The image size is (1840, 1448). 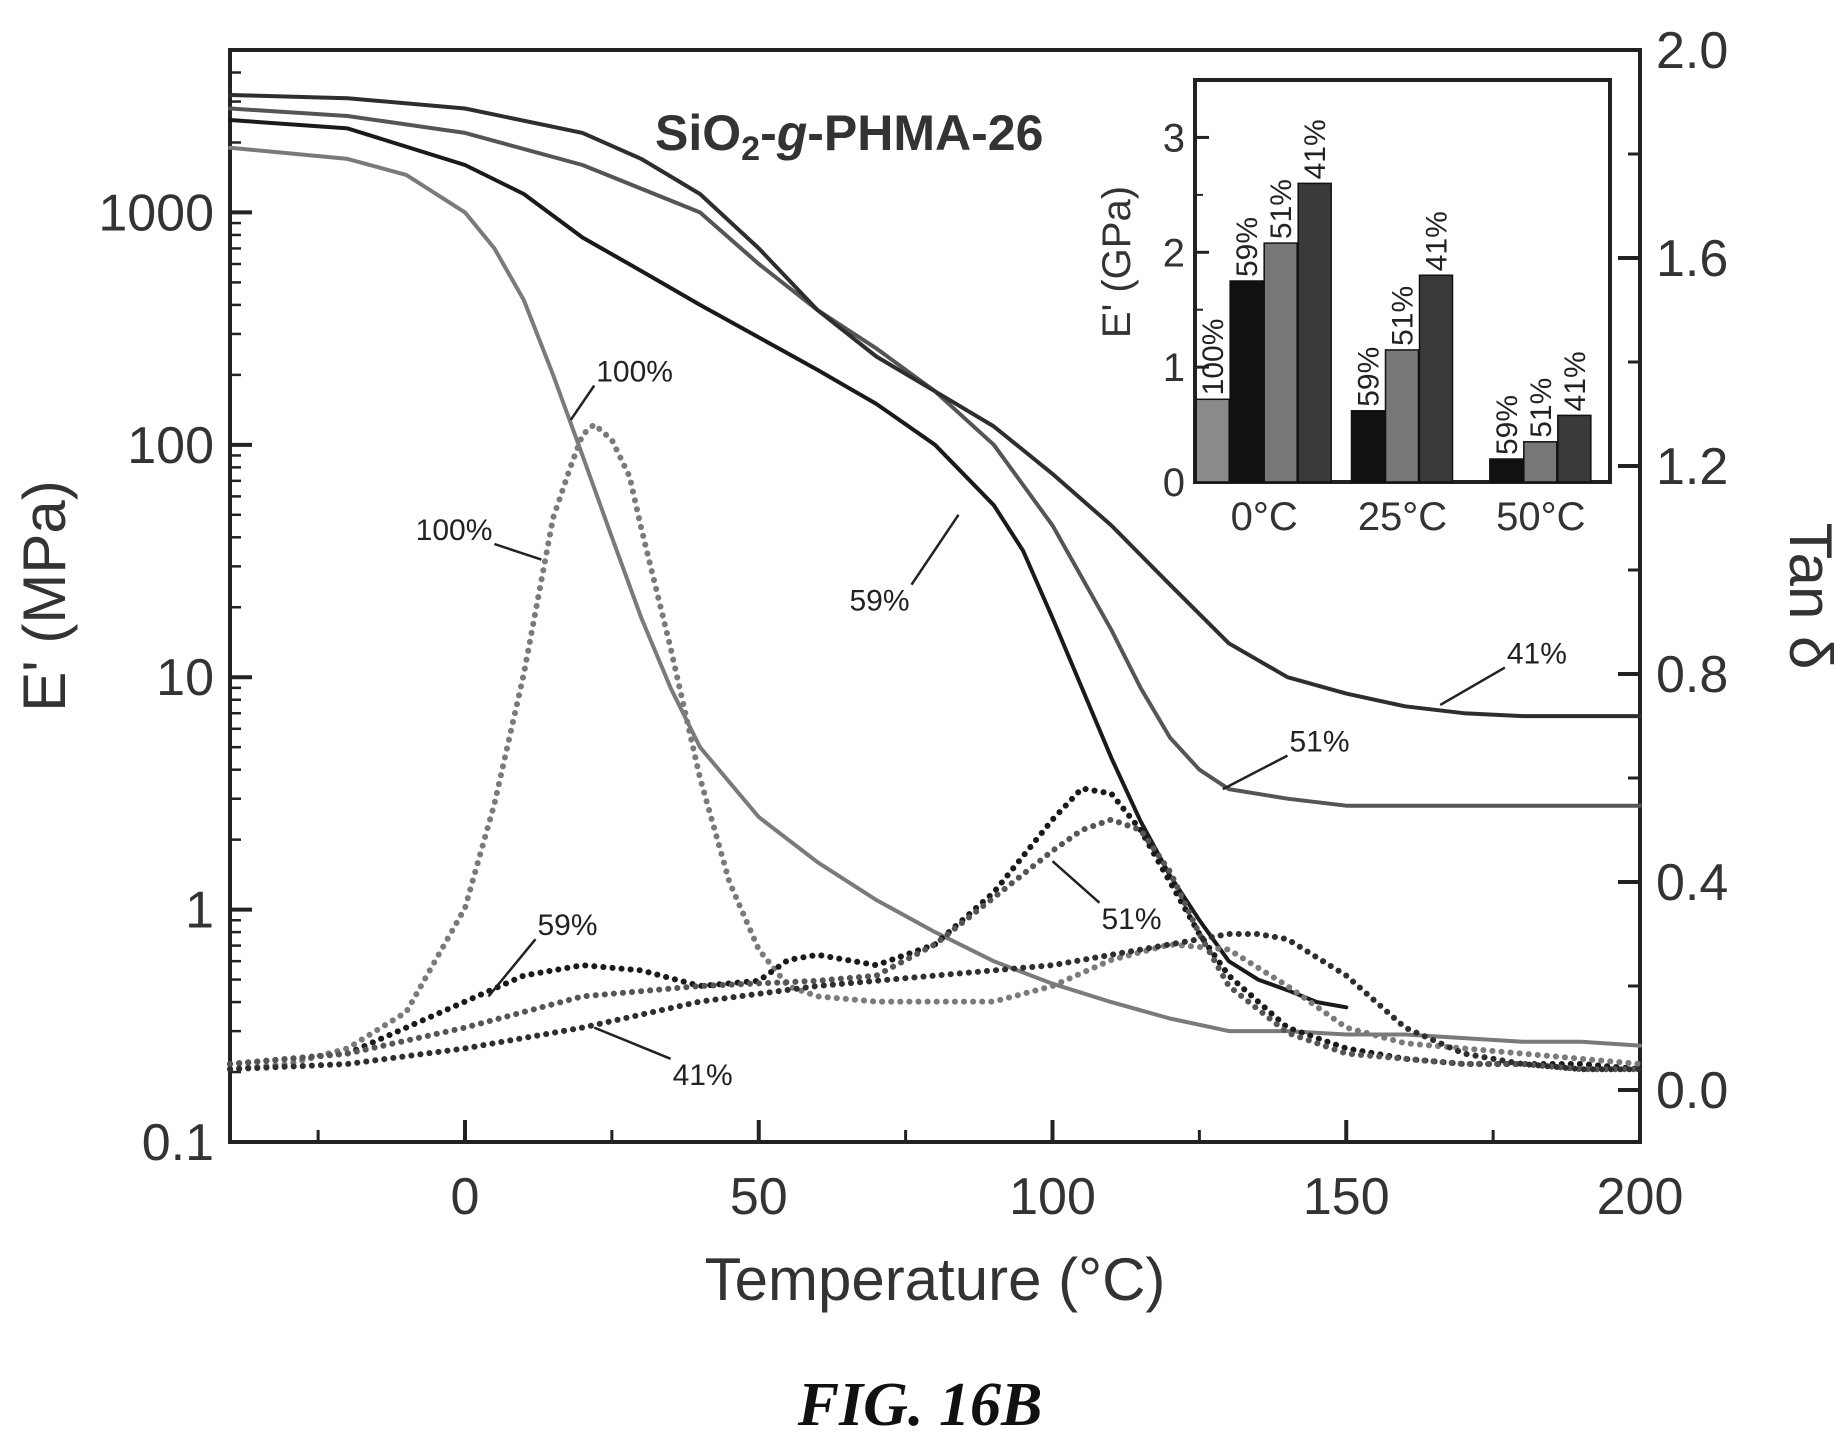 What do you see at coordinates (1692, 675) in the screenshot?
I see `y2-tick-label: 0.8` at bounding box center [1692, 675].